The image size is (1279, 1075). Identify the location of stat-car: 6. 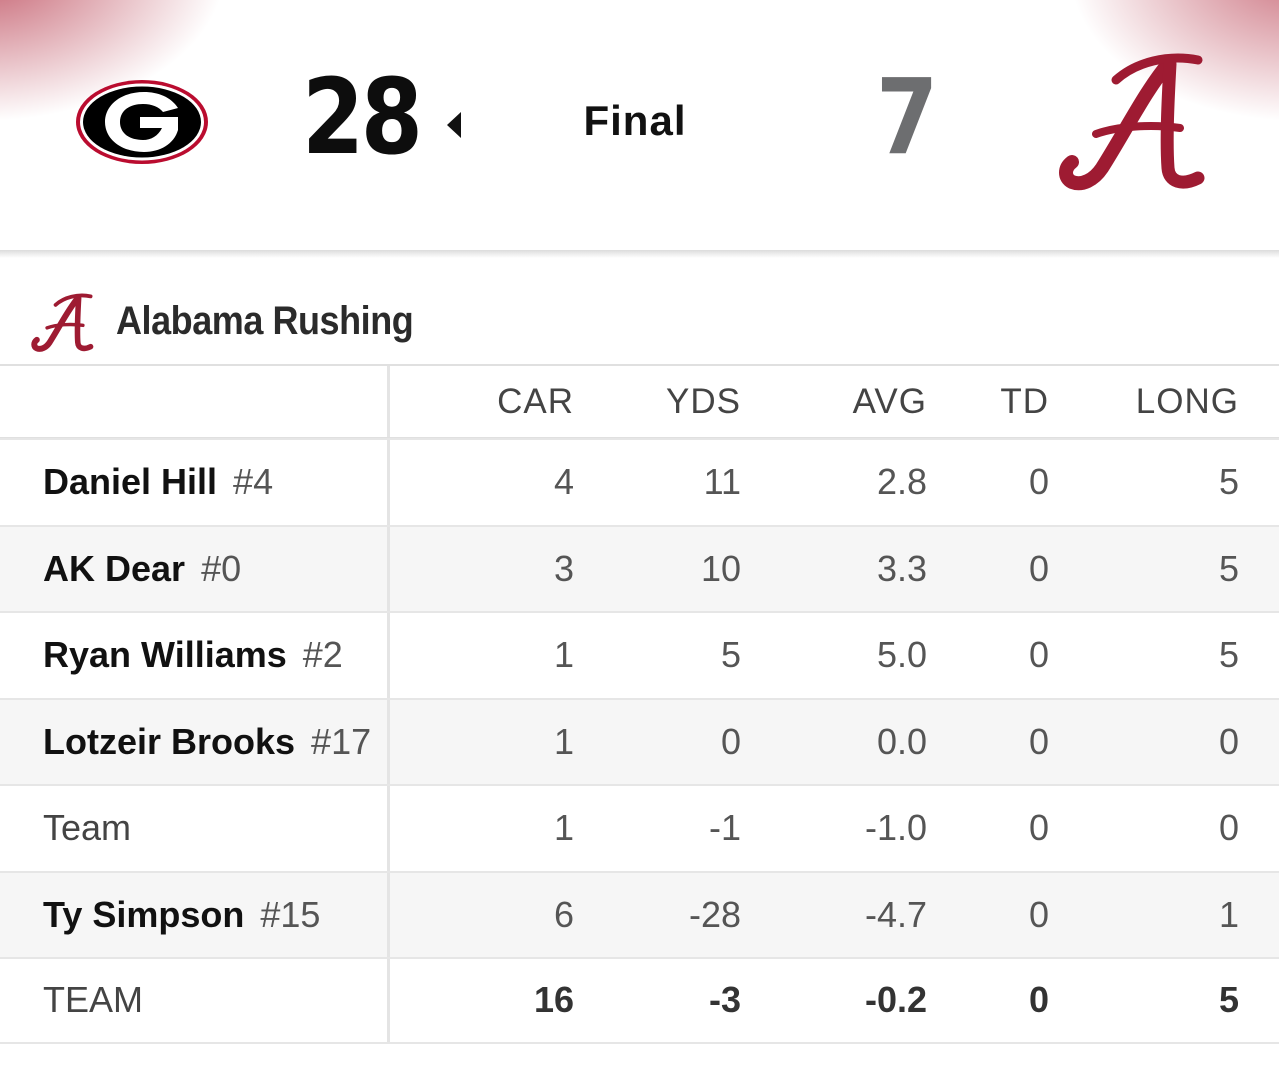
(563, 914).